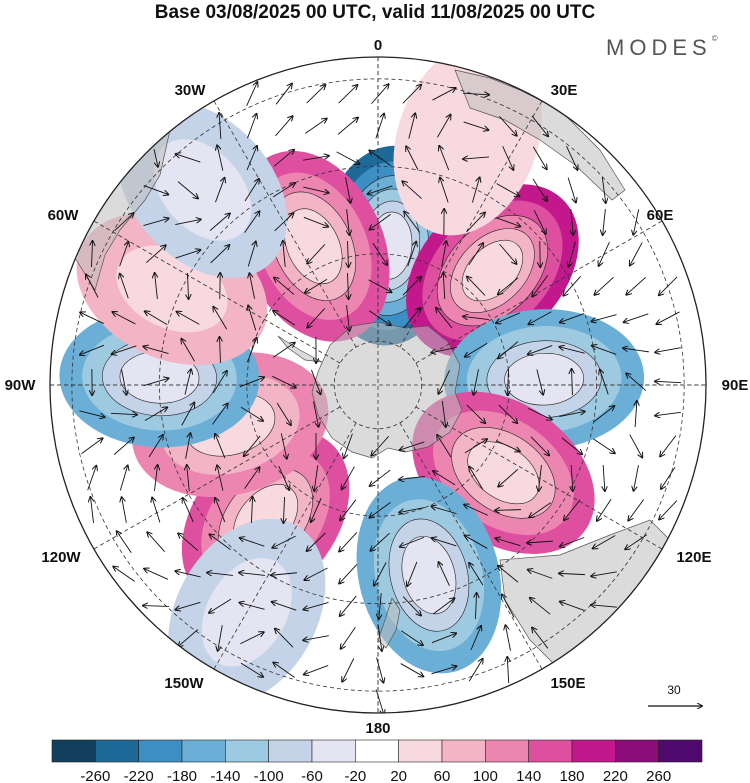 This screenshot has height=783, width=750. I want to click on colorbar-tick-label: 140, so click(528, 775).